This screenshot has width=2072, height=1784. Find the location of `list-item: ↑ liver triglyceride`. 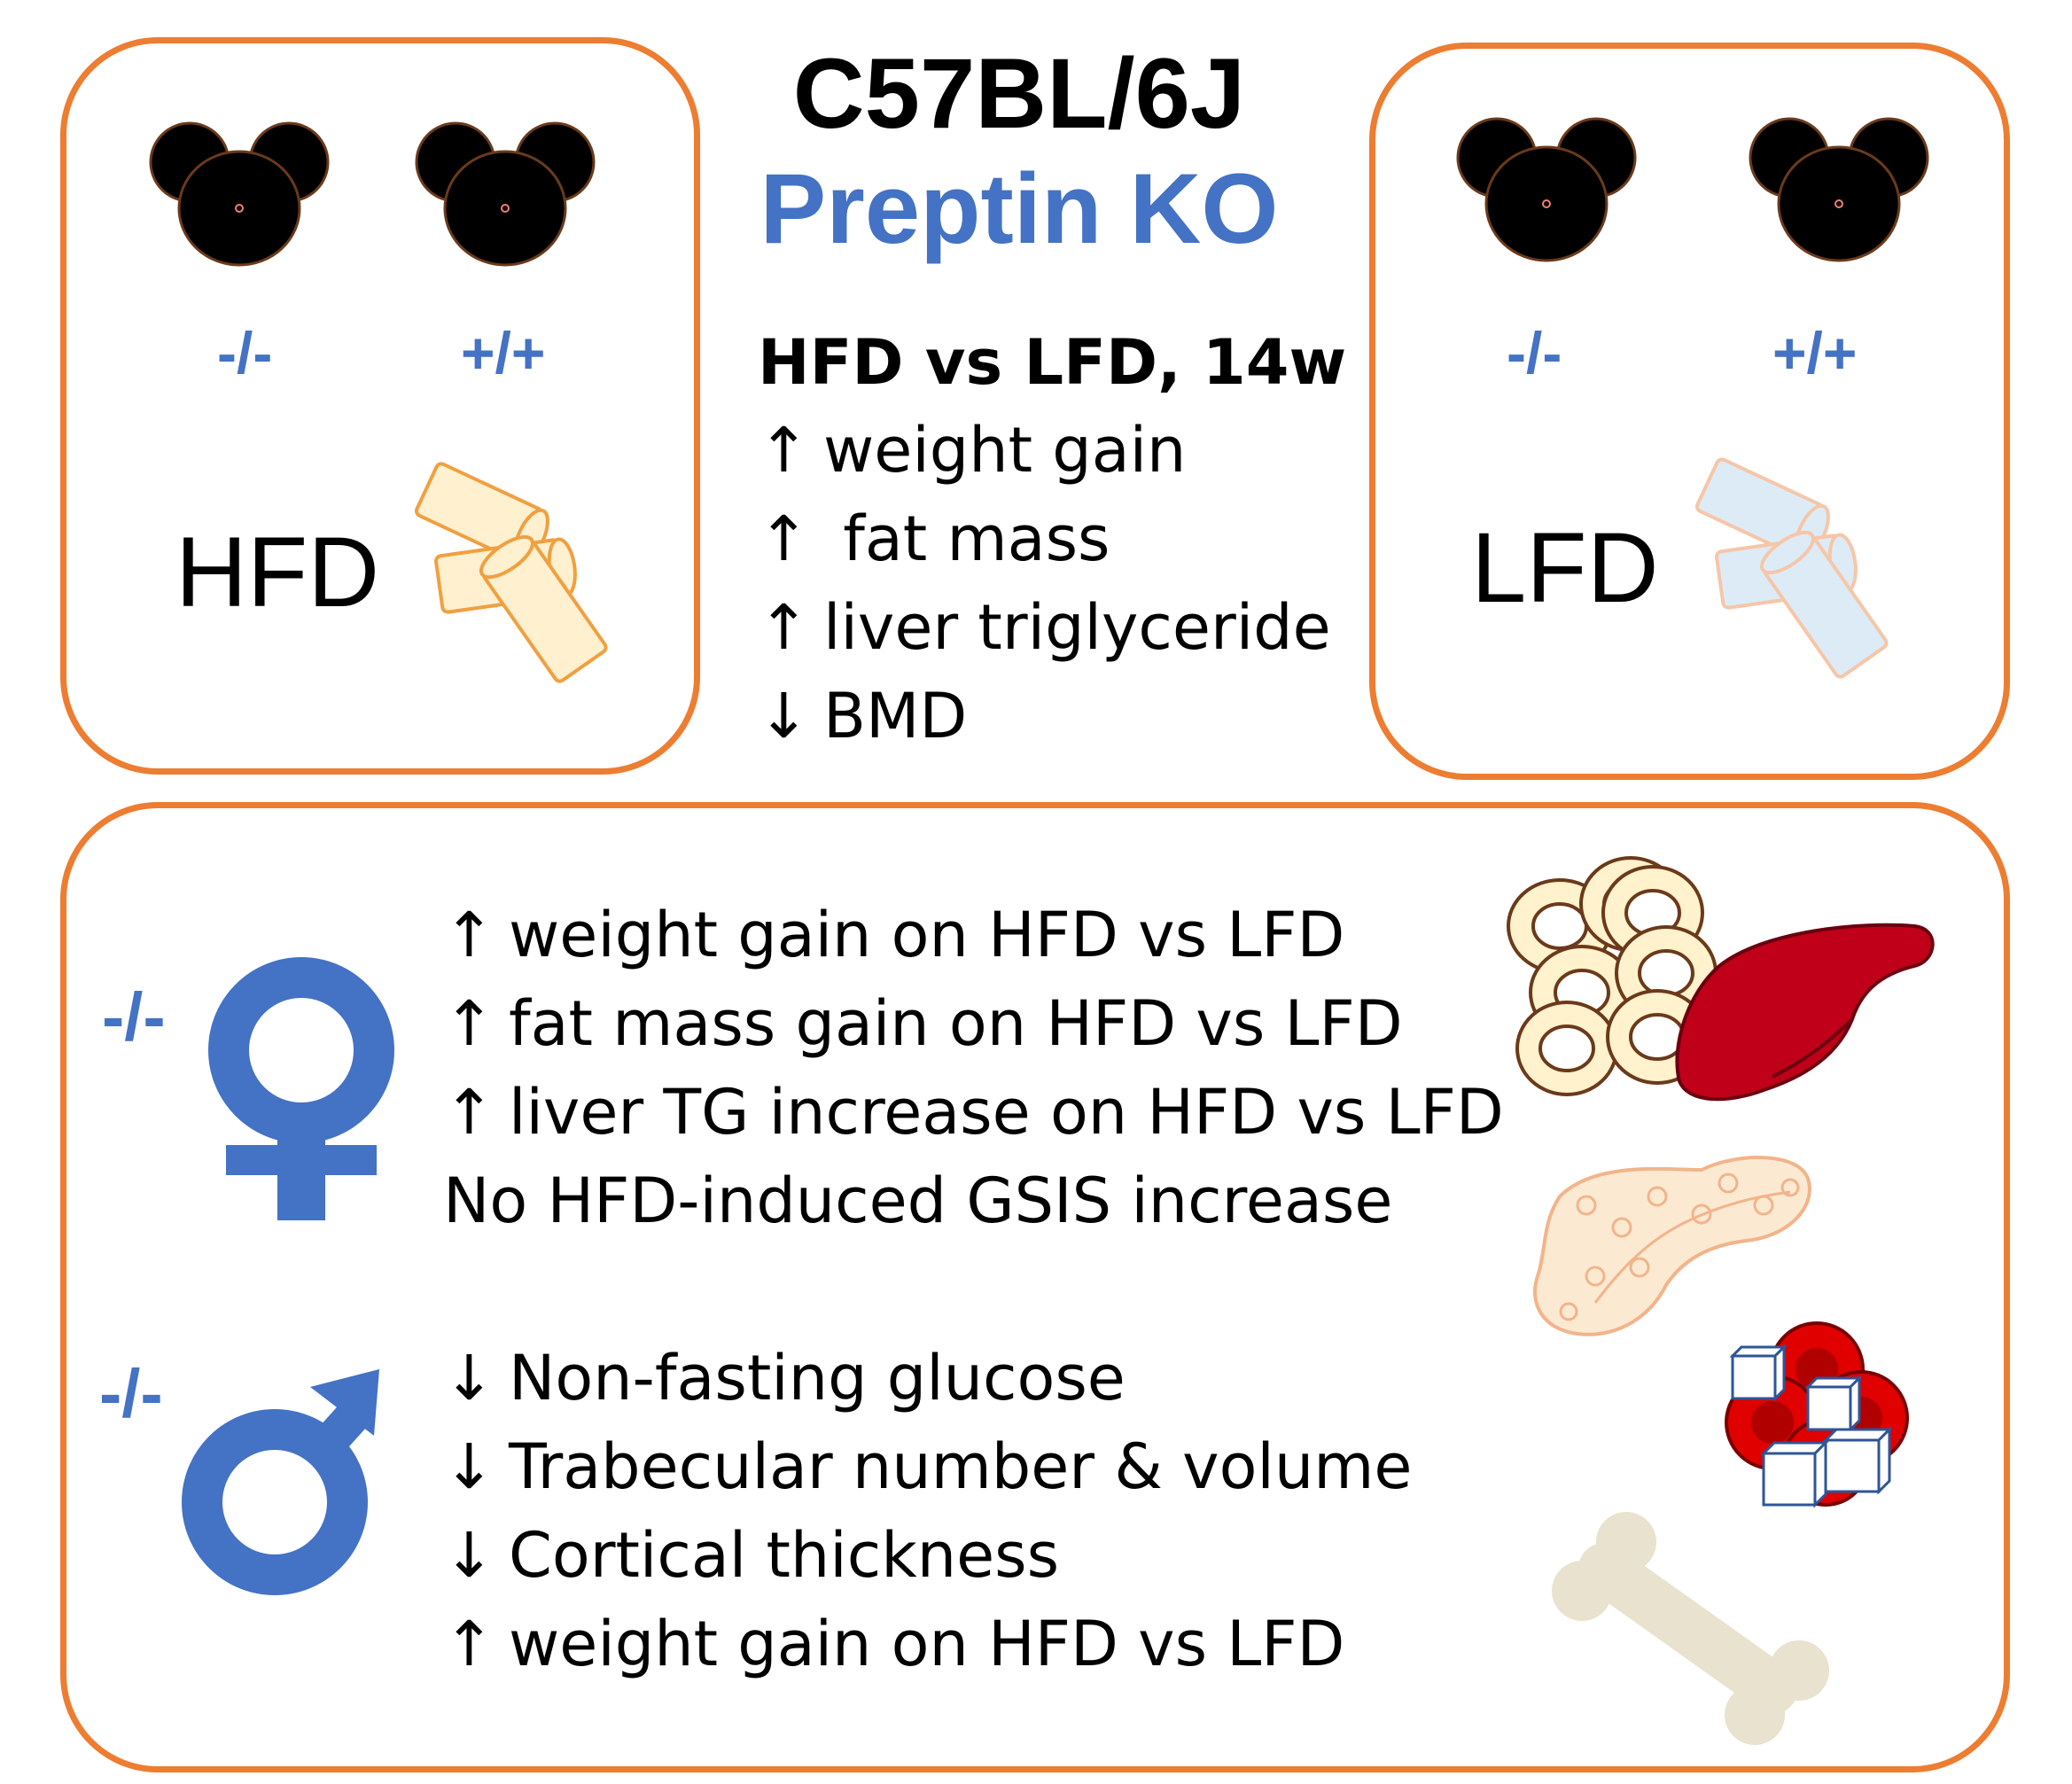

list-item: ↑ liver triglyceride is located at coordinates (1068, 627).